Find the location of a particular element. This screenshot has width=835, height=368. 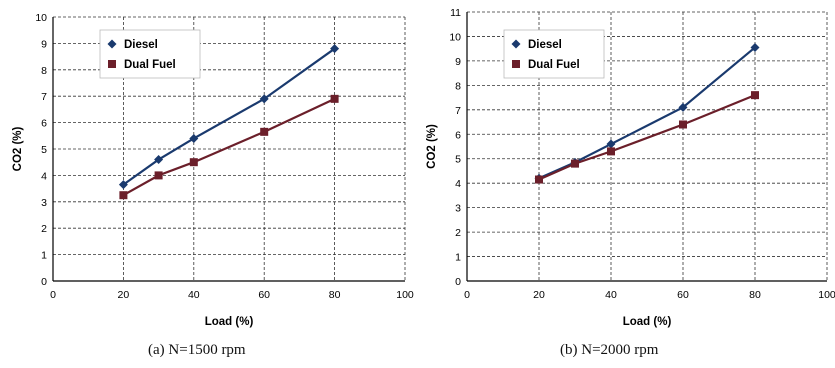

y-tick-label: 11 is located at coordinates (455, 13).